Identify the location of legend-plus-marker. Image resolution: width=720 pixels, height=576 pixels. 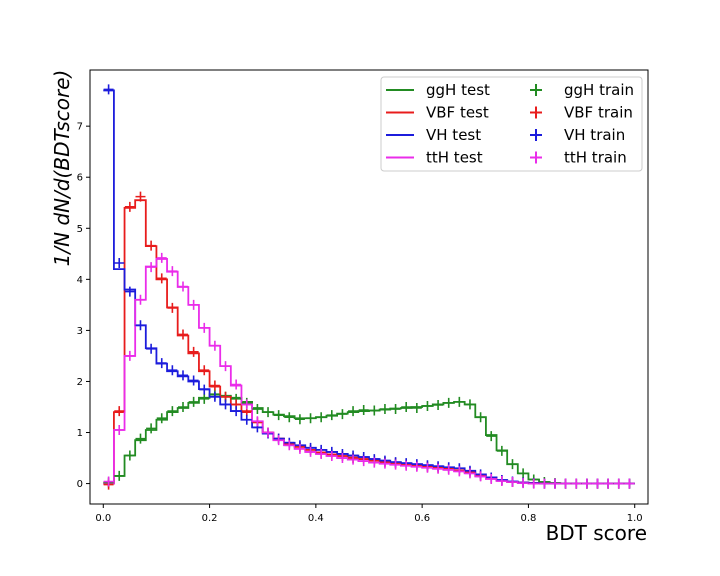
(536, 112).